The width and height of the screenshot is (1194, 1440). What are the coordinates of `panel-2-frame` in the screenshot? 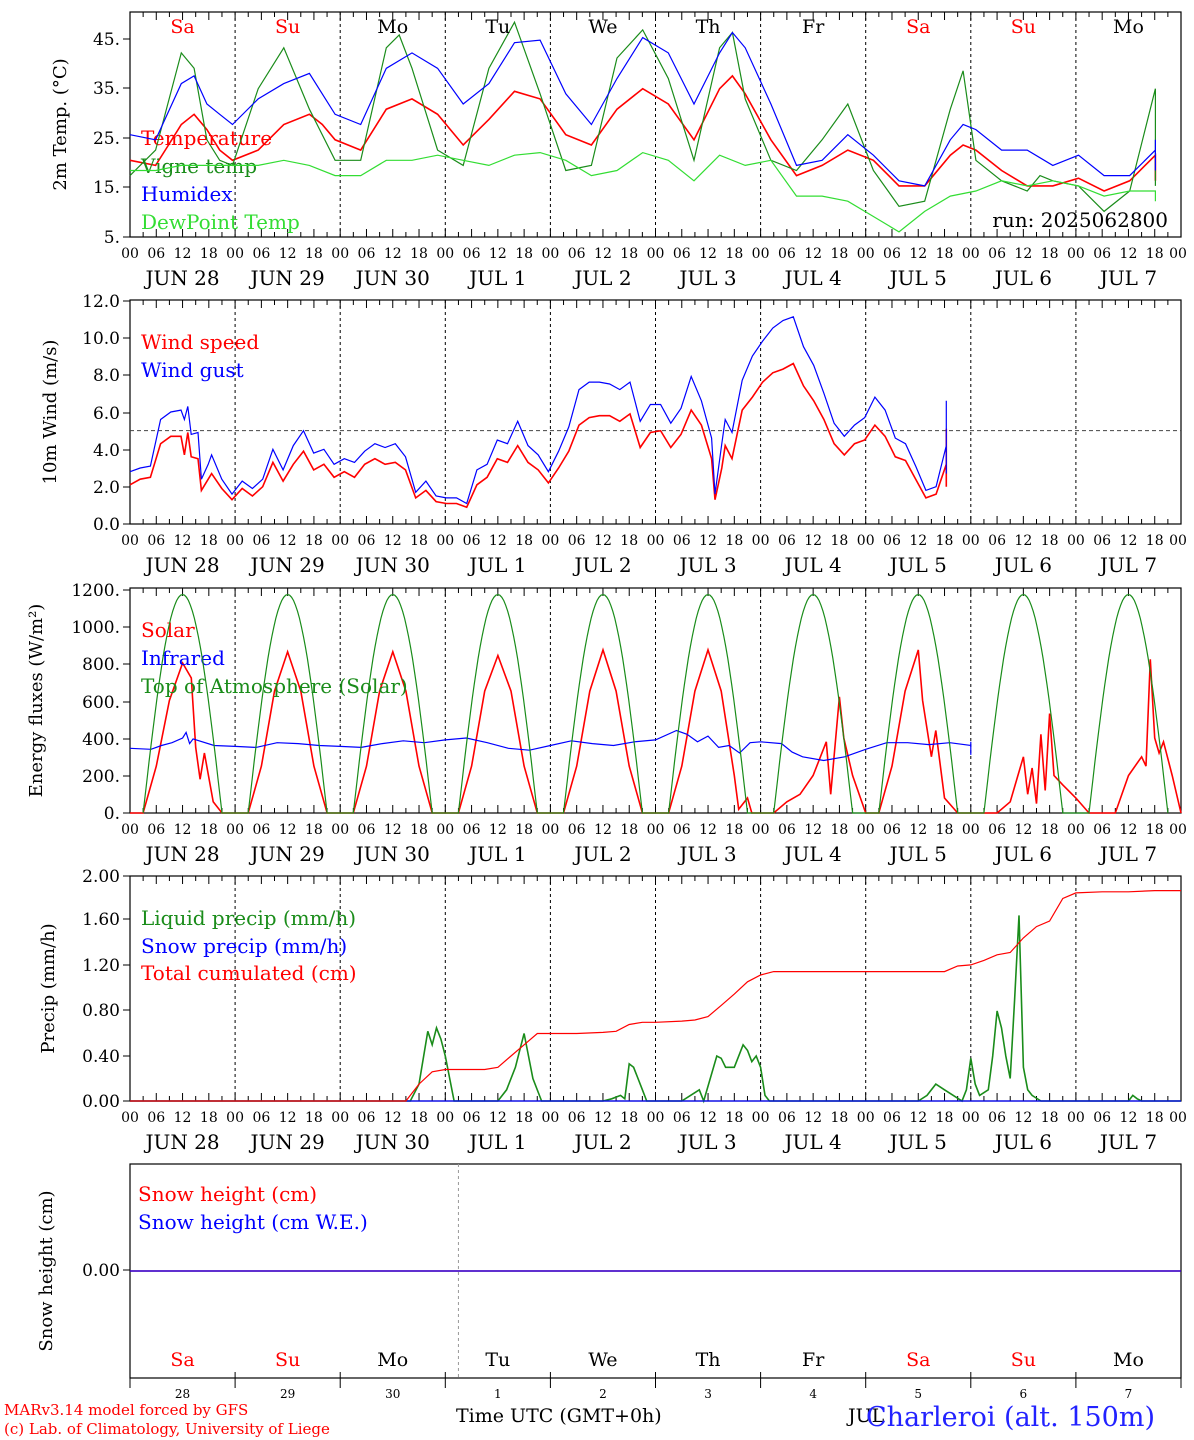 It's located at (655, 412).